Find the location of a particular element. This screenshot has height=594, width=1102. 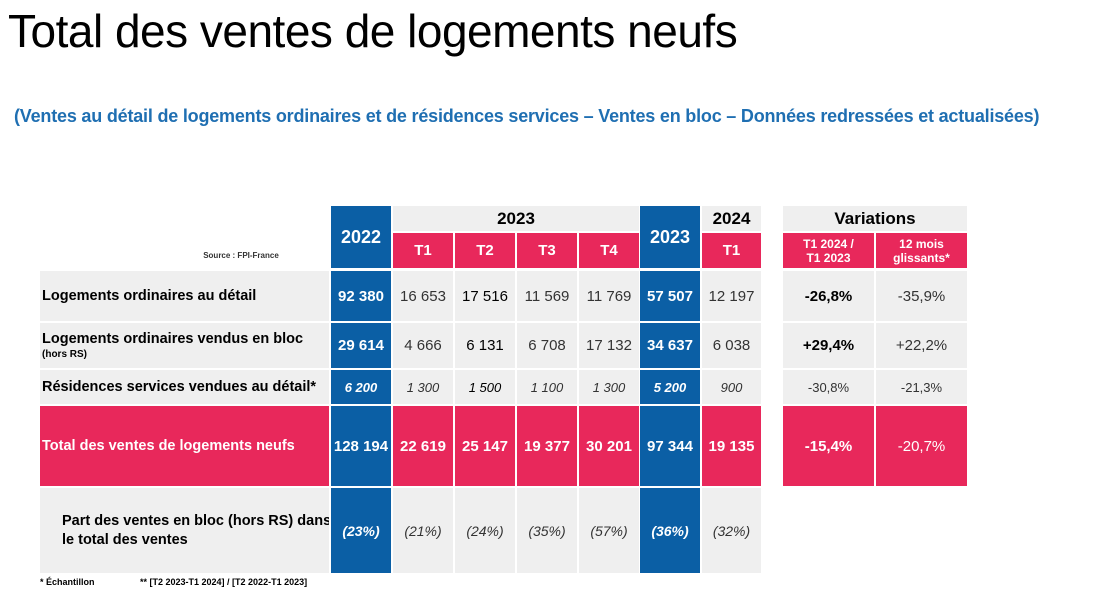

row3-var-12m: -21,3% is located at coordinates (921, 387).